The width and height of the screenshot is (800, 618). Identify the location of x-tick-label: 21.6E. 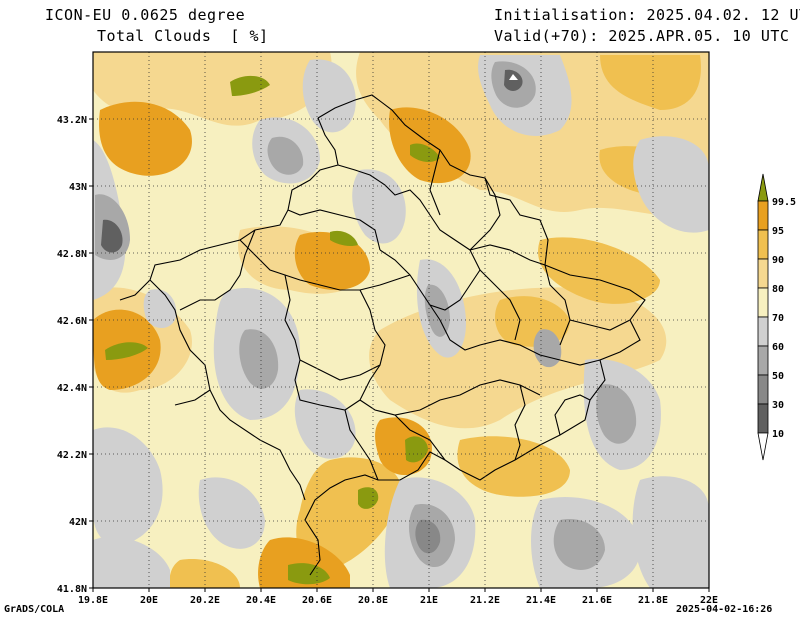
(597, 600).